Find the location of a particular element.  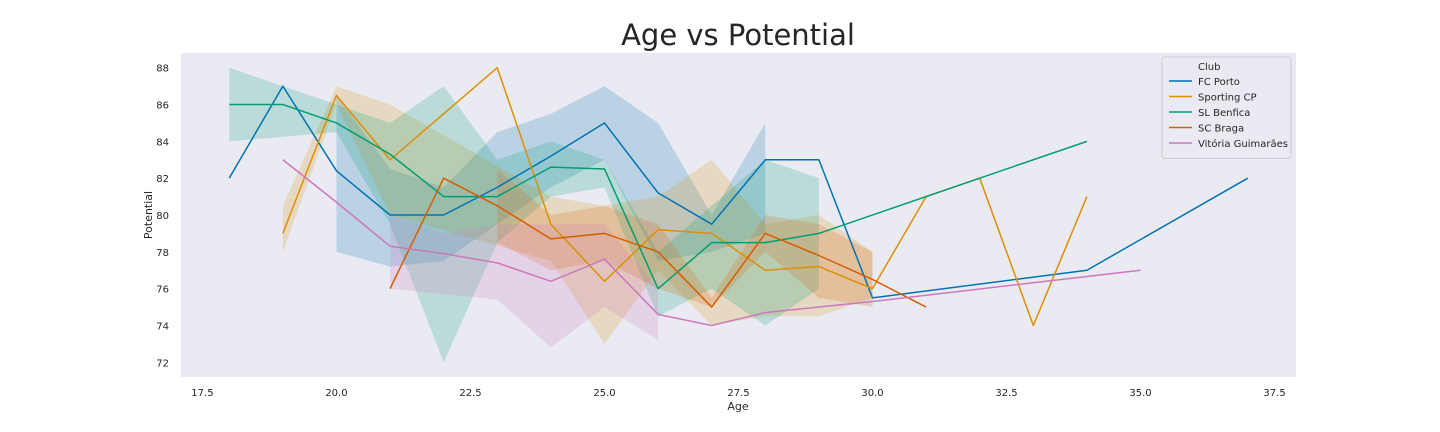

x-tick-label: 27.5 is located at coordinates (738, 393).